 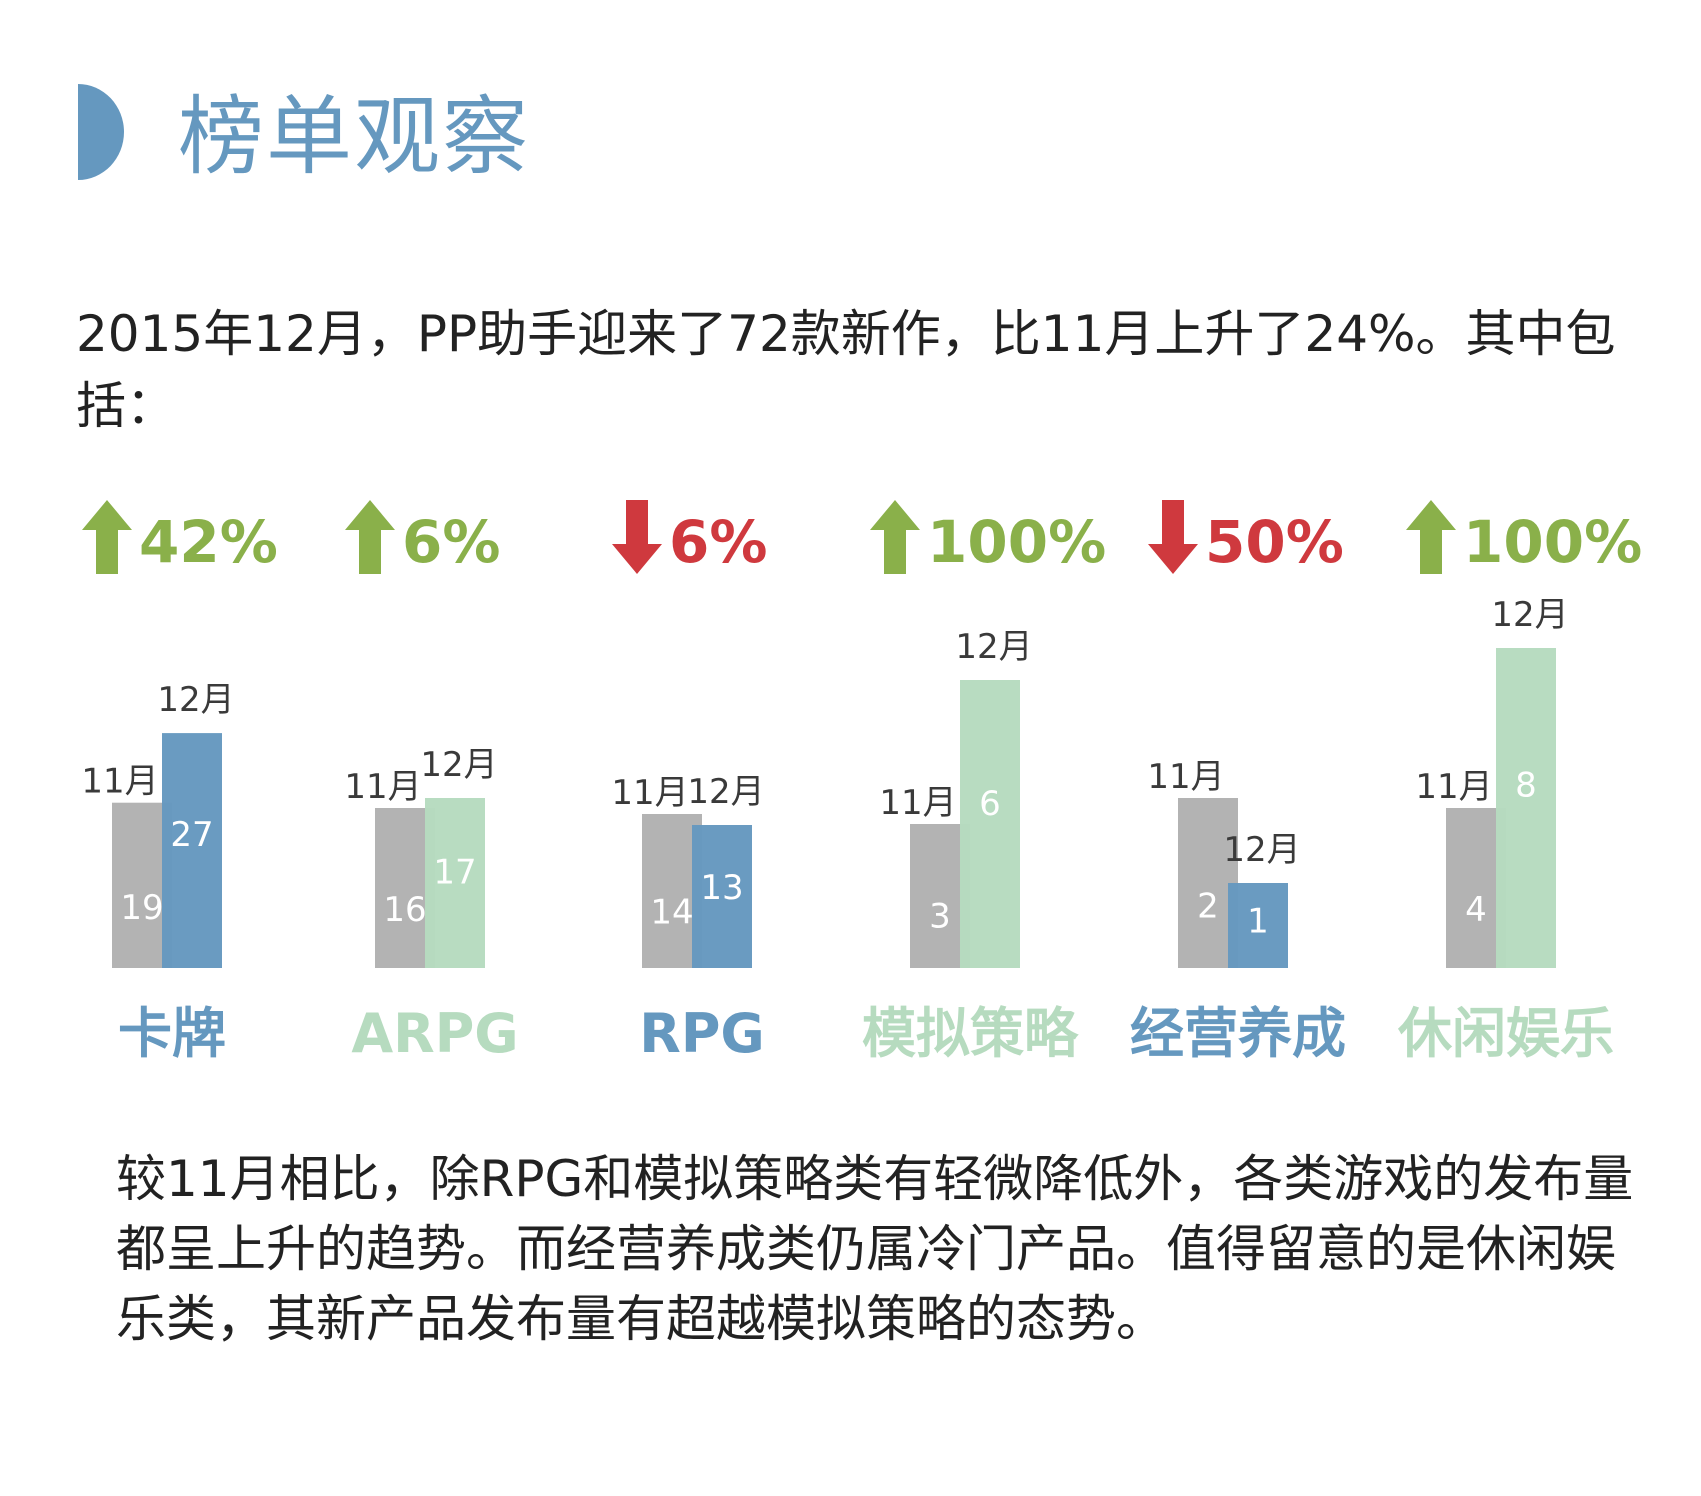 What do you see at coordinates (1526, 785) in the screenshot?
I see `value-label-dec: 8` at bounding box center [1526, 785].